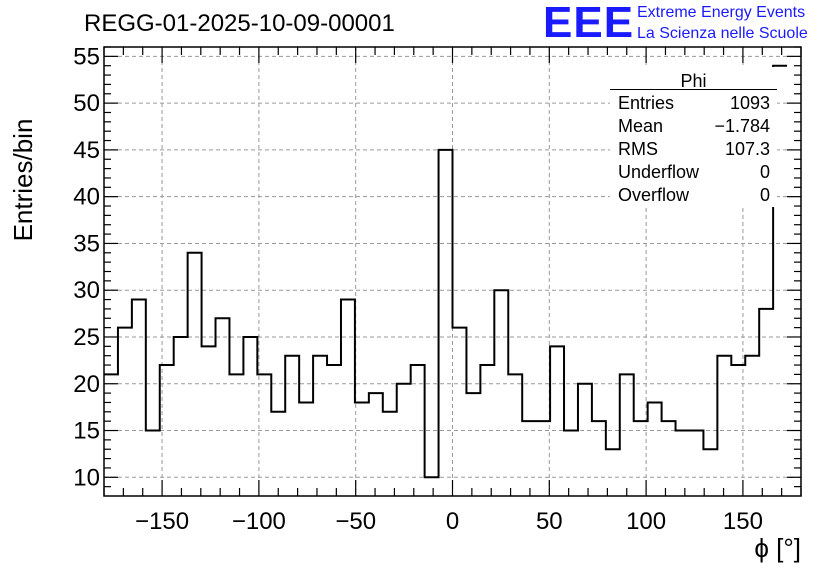  What do you see at coordinates (355, 521) in the screenshot?
I see `x-tick-label: −50` at bounding box center [355, 521].